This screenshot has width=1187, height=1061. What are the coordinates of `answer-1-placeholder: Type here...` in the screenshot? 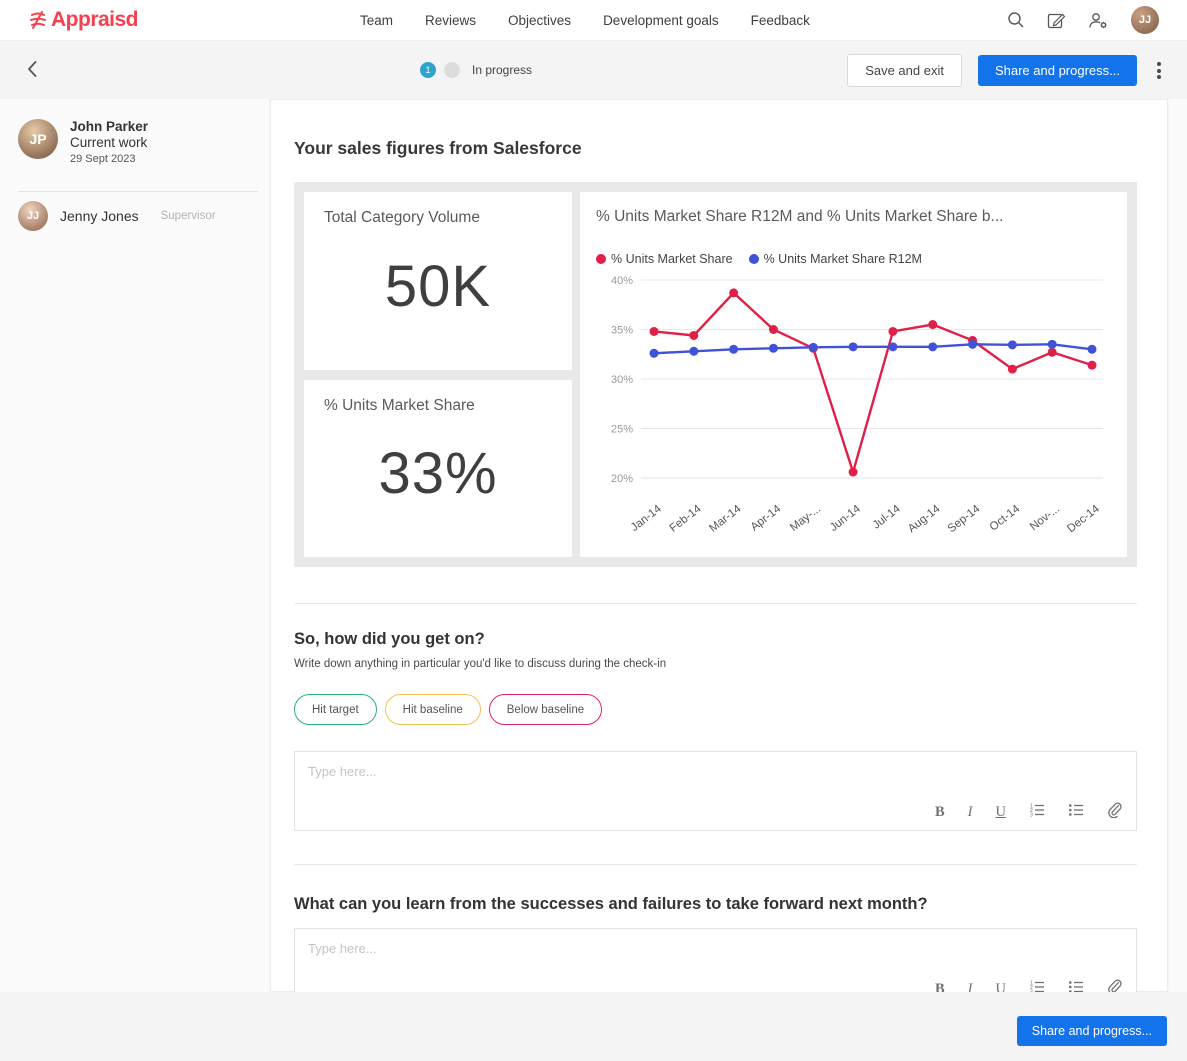 It's located at (342, 771).